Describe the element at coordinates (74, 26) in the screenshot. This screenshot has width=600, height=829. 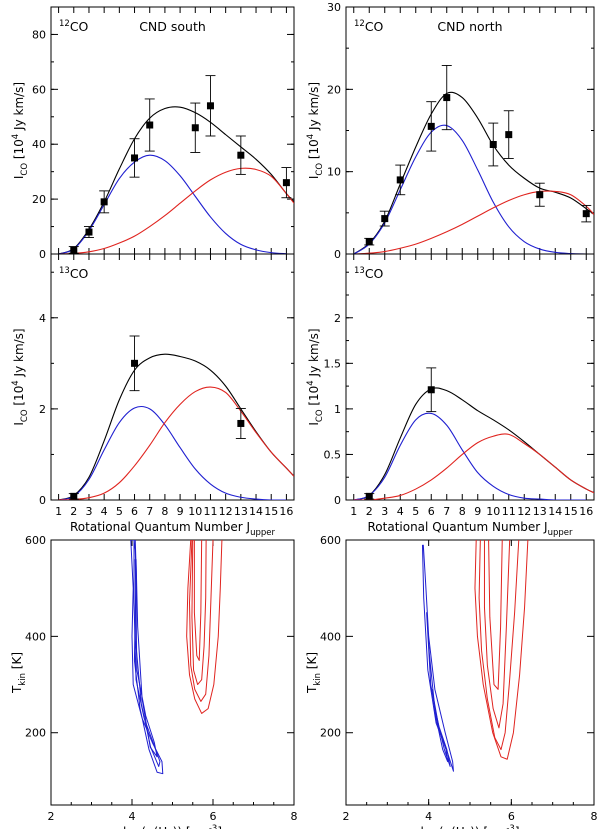
I see `species-label: 12CO` at that location.